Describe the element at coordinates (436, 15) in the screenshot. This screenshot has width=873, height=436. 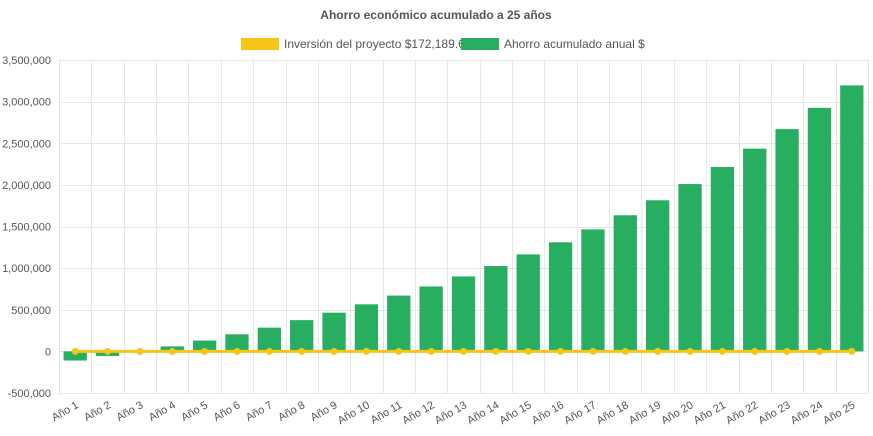
I see `chart-title: Ahorro económico acumulado a 25 años` at that location.